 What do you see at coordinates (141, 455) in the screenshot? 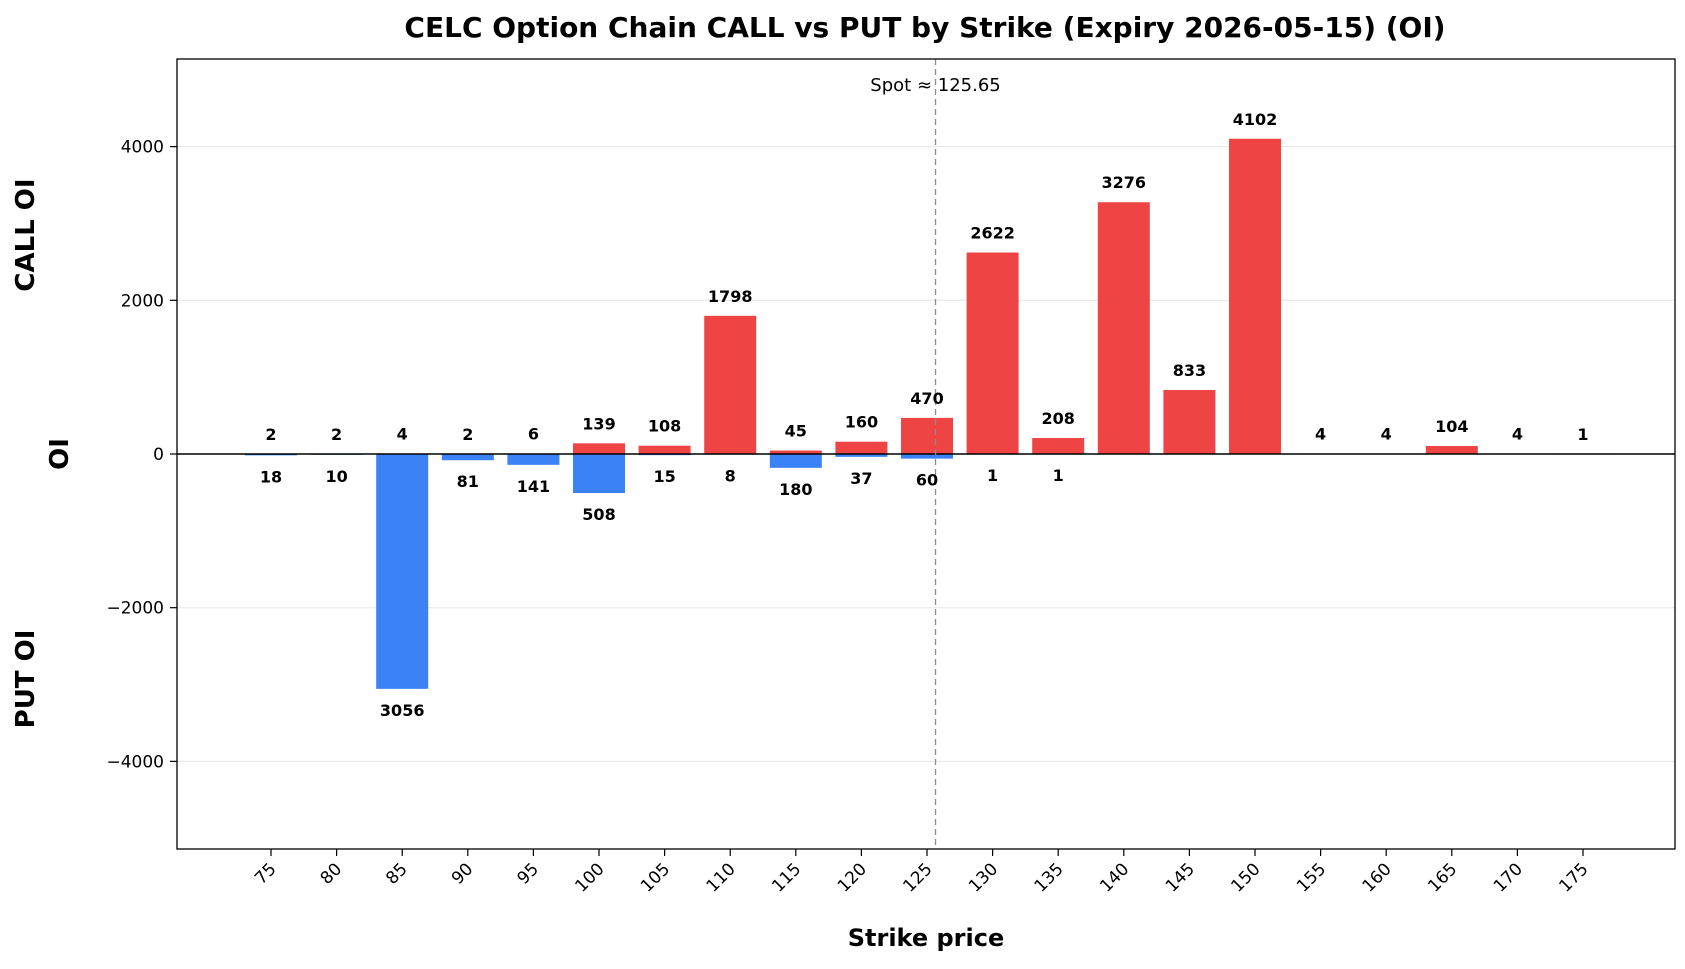
I see `y-axis-ticks: −4000 −2000 0 2000 4000` at bounding box center [141, 455].